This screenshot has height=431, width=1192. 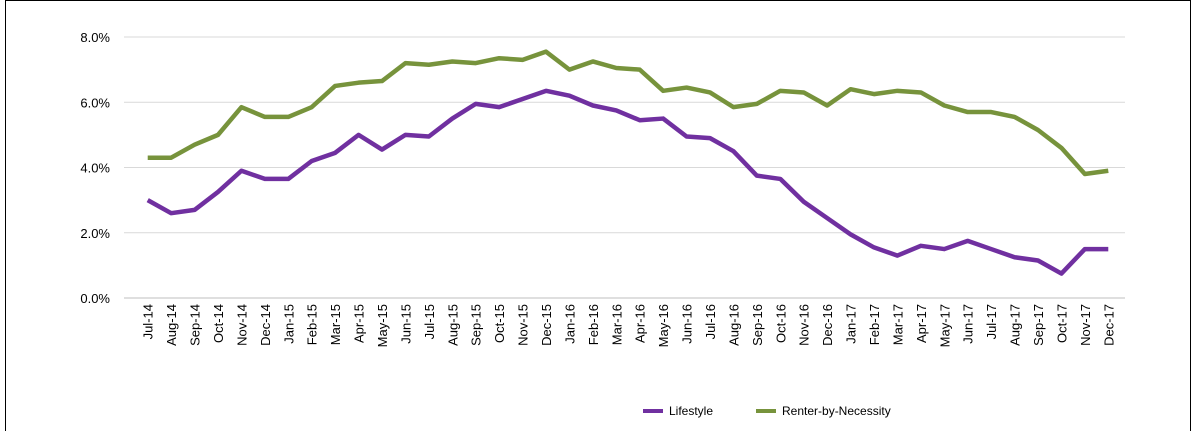 I want to click on x-tick-label: Mar-17, so click(x=897, y=324).